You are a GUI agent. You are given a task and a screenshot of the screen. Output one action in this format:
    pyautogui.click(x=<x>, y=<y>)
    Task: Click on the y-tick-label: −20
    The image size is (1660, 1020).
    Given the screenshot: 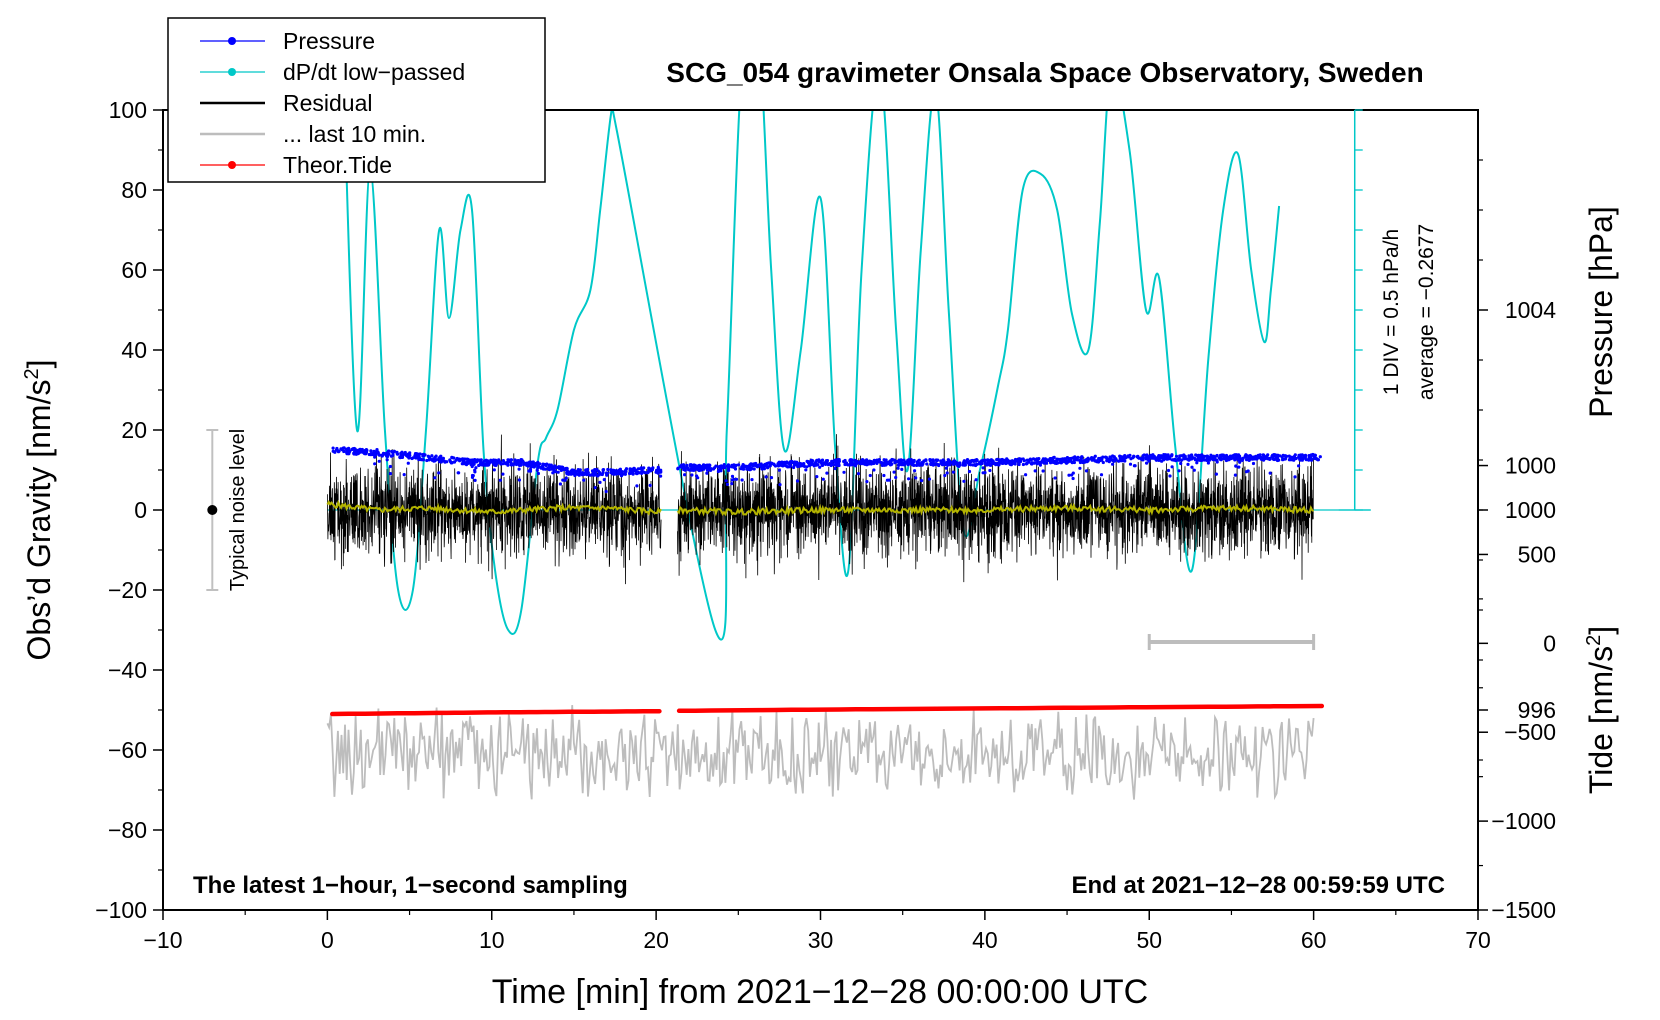 What is the action you would take?
    pyautogui.click(x=127, y=590)
    